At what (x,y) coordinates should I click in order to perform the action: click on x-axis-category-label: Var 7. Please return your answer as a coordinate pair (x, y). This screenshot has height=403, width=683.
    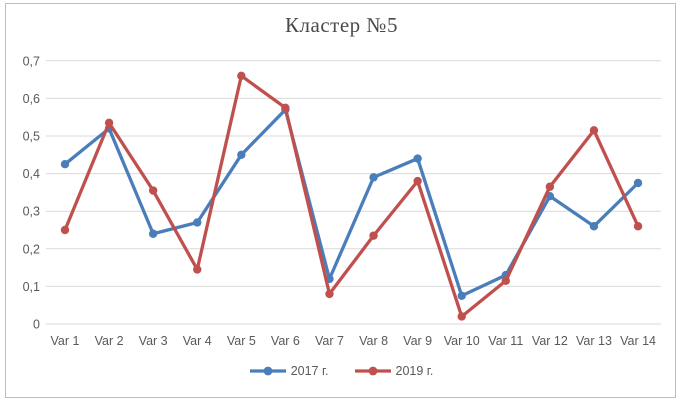
    Looking at the image, I should click on (329, 341).